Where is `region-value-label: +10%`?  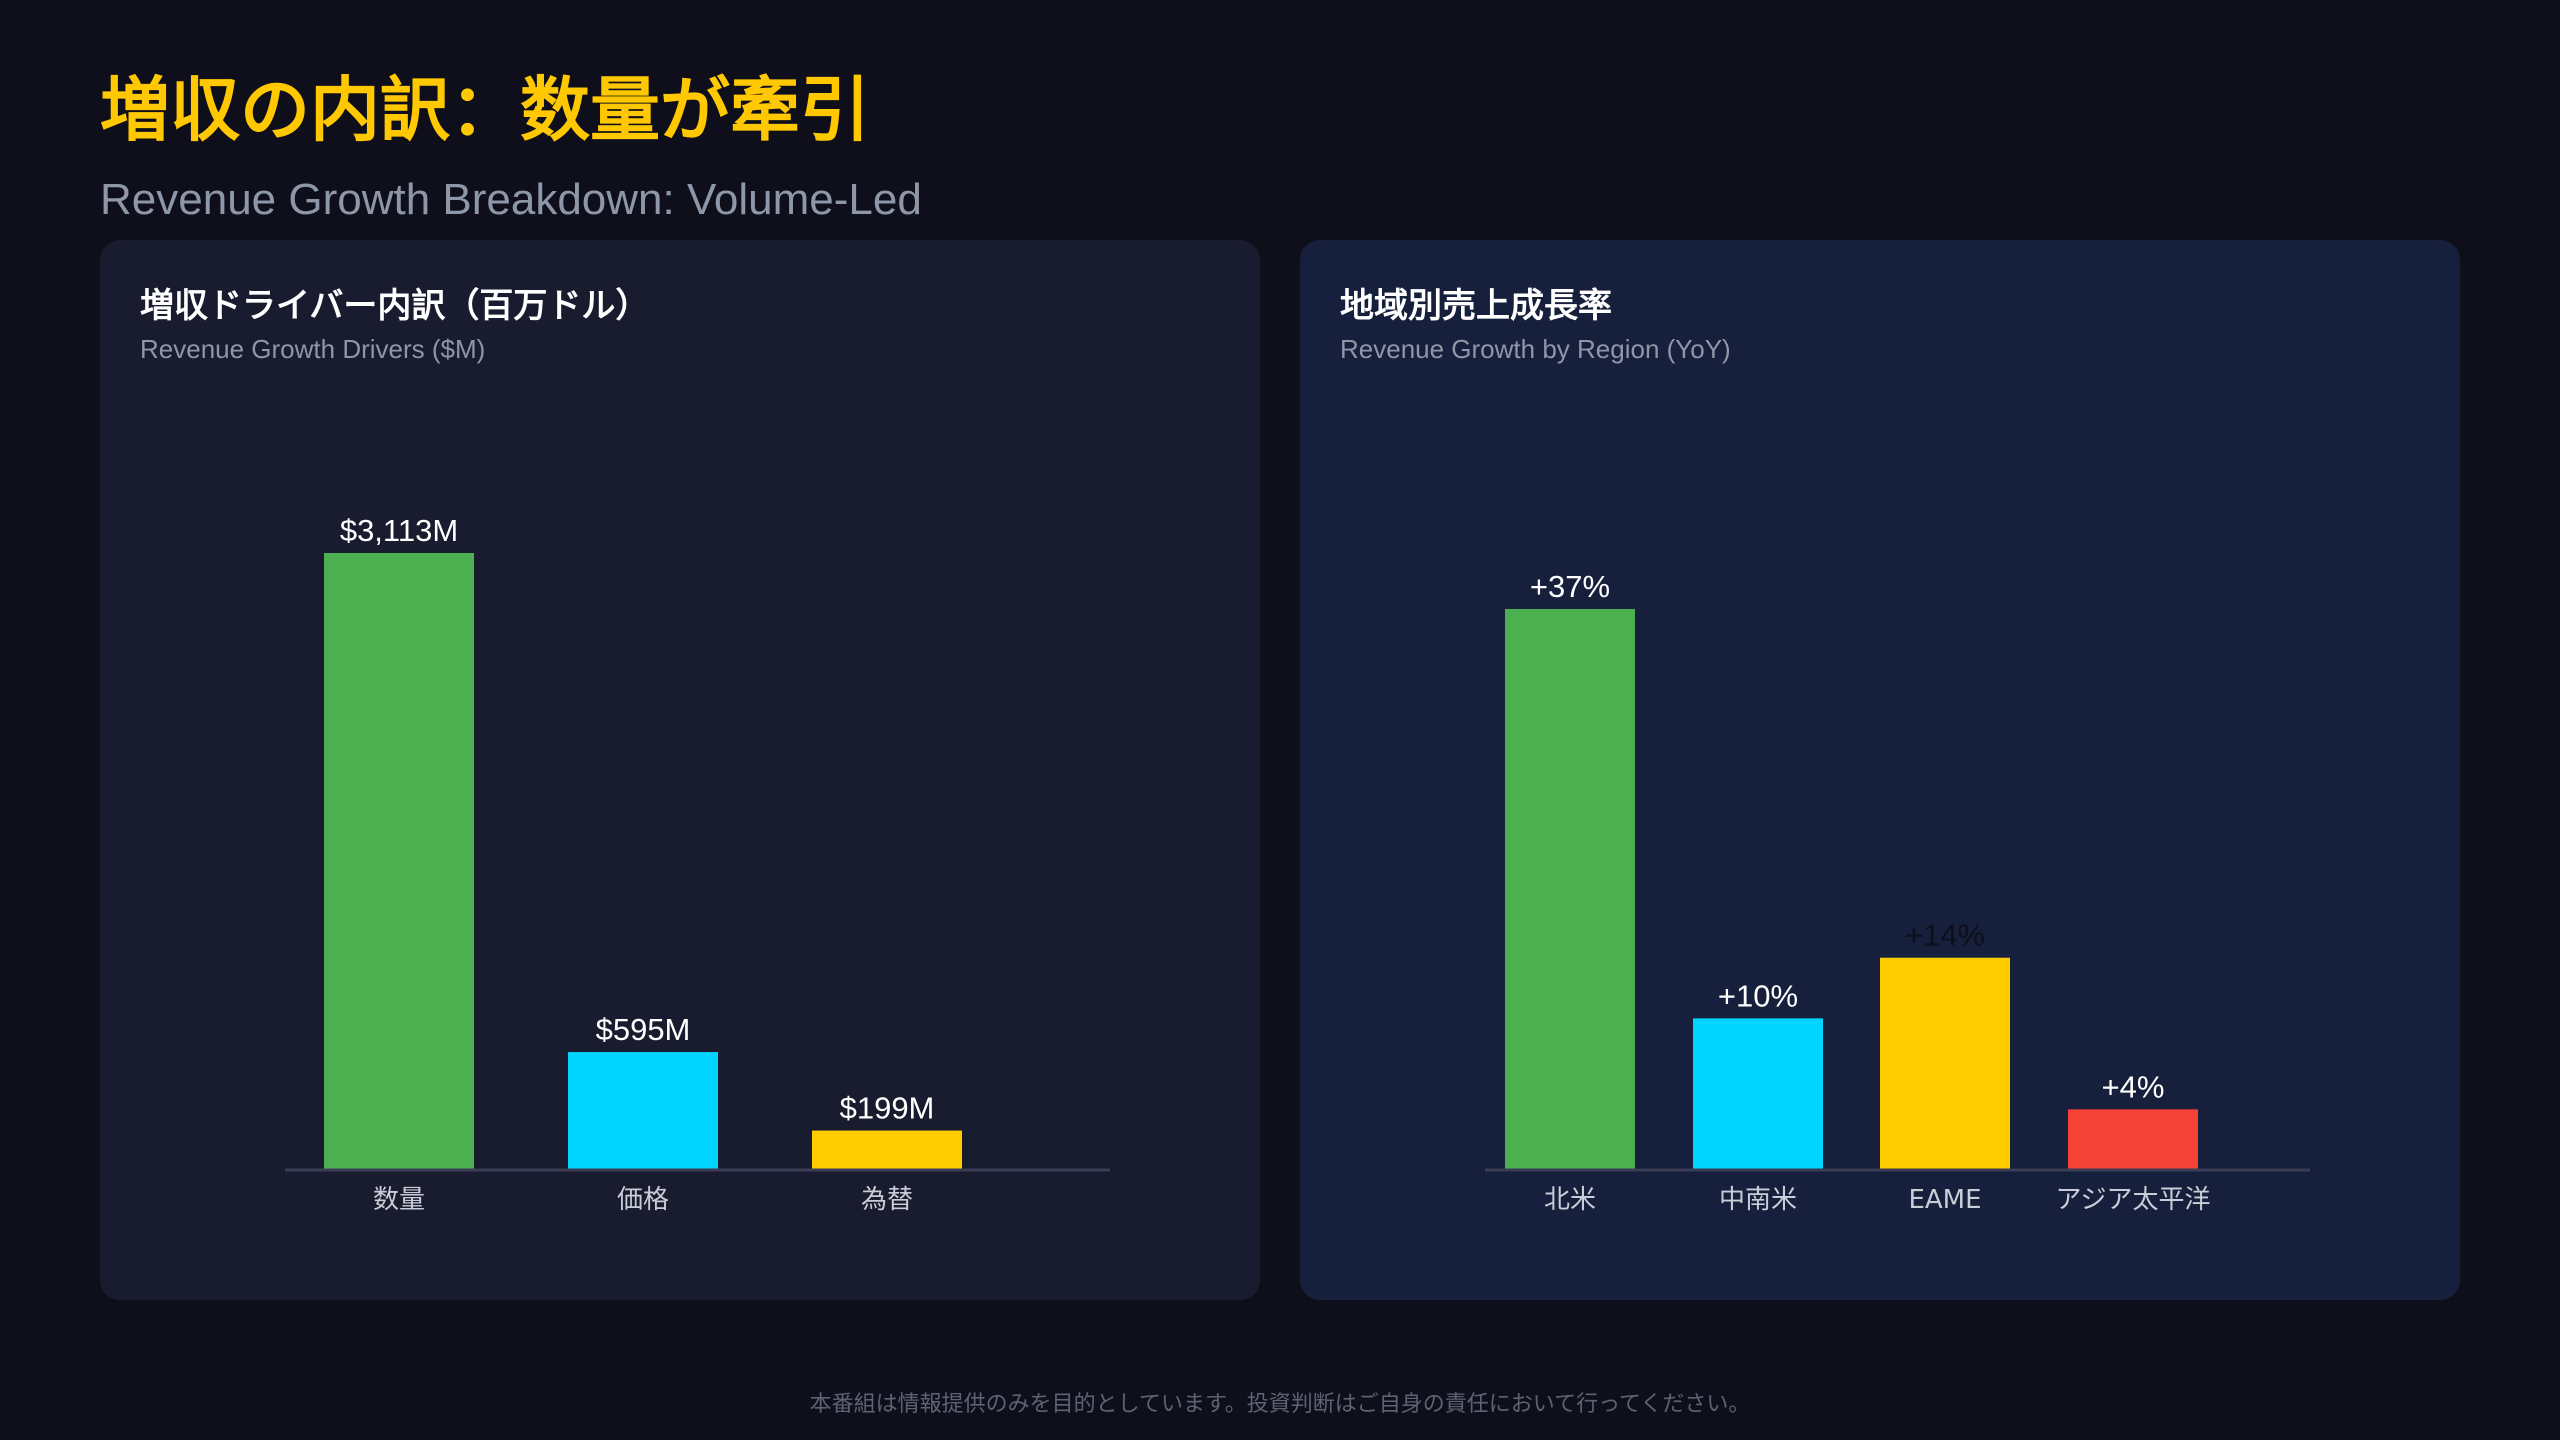 region-value-label: +10% is located at coordinates (1758, 995).